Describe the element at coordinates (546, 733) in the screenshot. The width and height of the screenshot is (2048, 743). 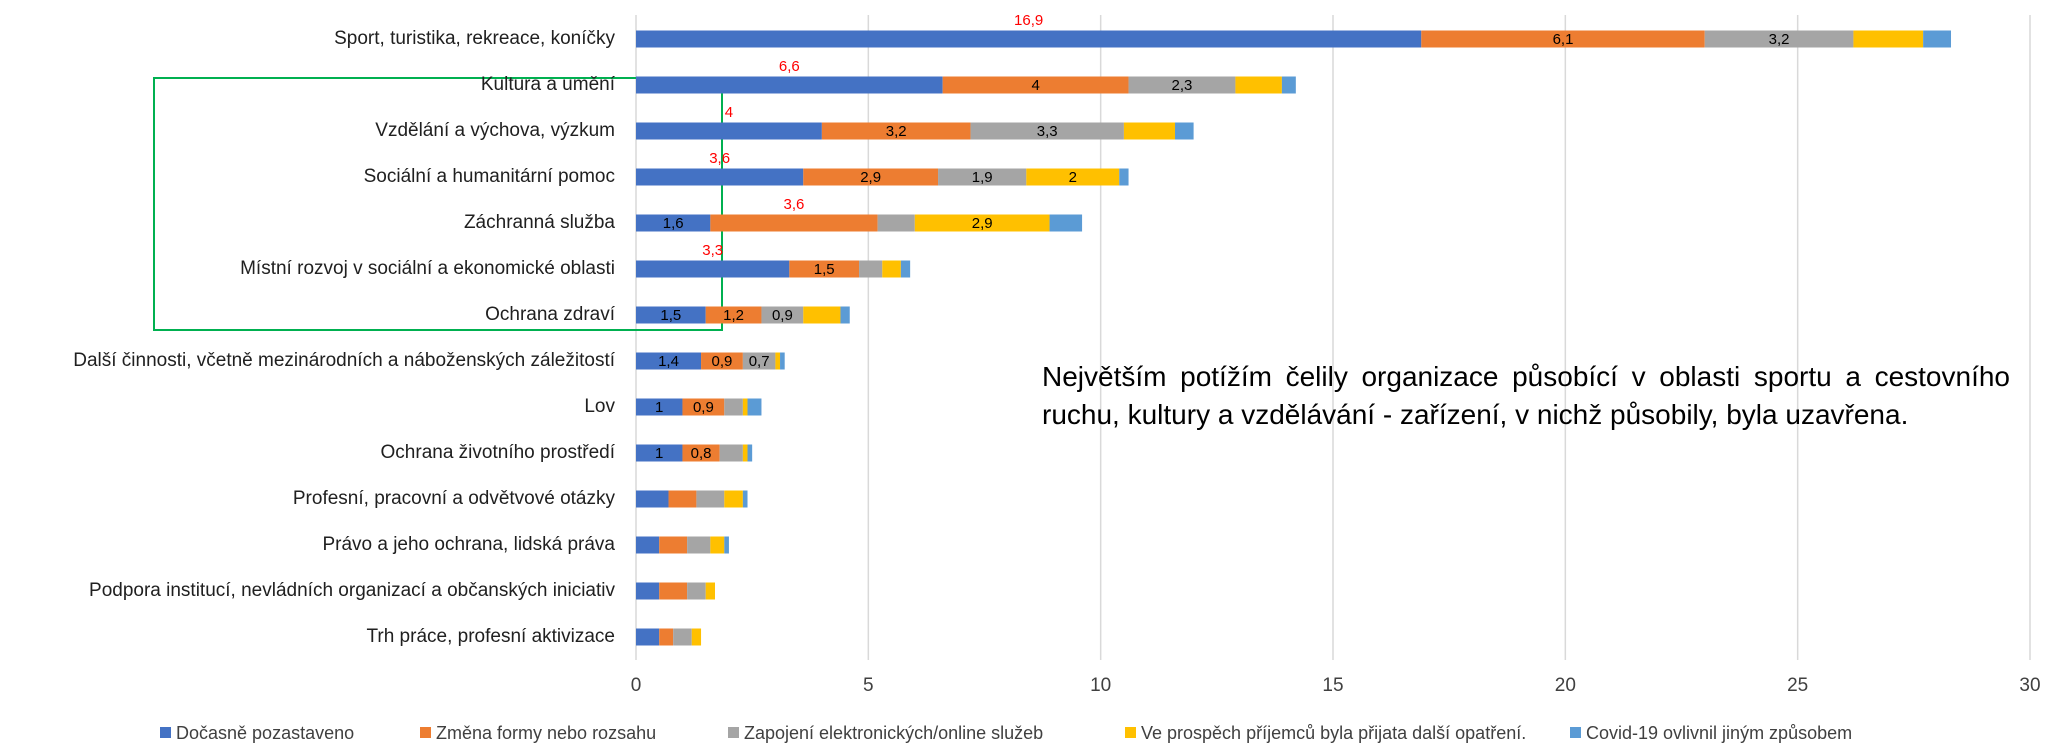
I see `legend-label: Změna formy nebo rozsahu` at that location.